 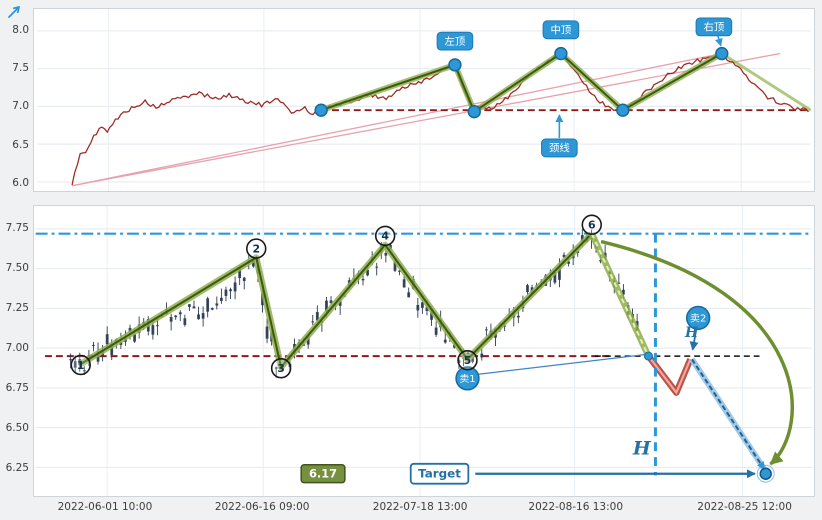 I want to click on x-tick-label: 2022-08-25 12:00, so click(x=744, y=507).